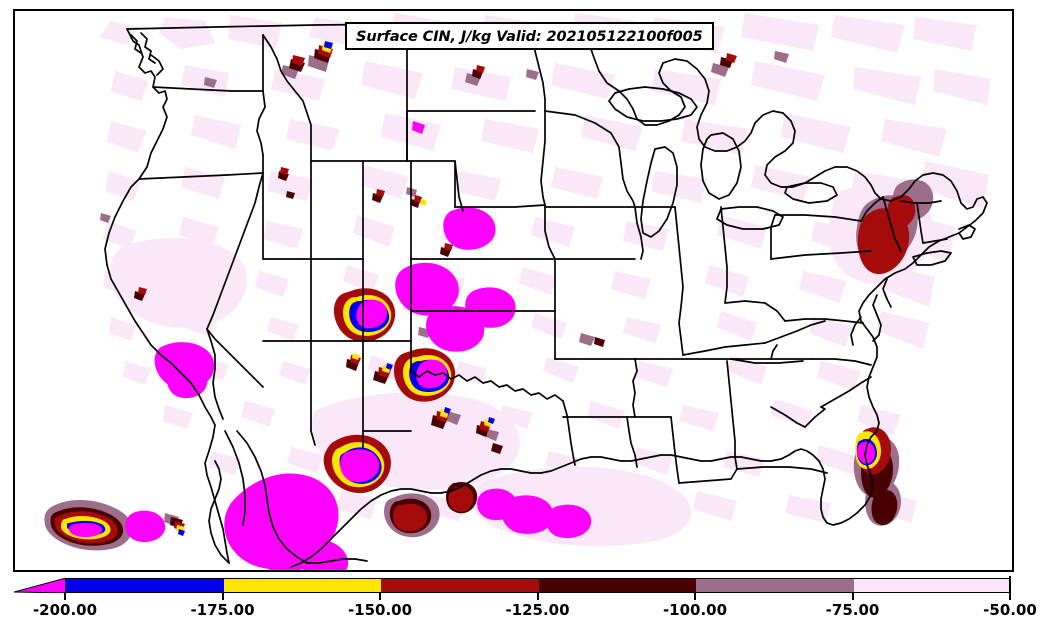  What do you see at coordinates (40, 585) in the screenshot?
I see `colorbar-under-arrow` at bounding box center [40, 585].